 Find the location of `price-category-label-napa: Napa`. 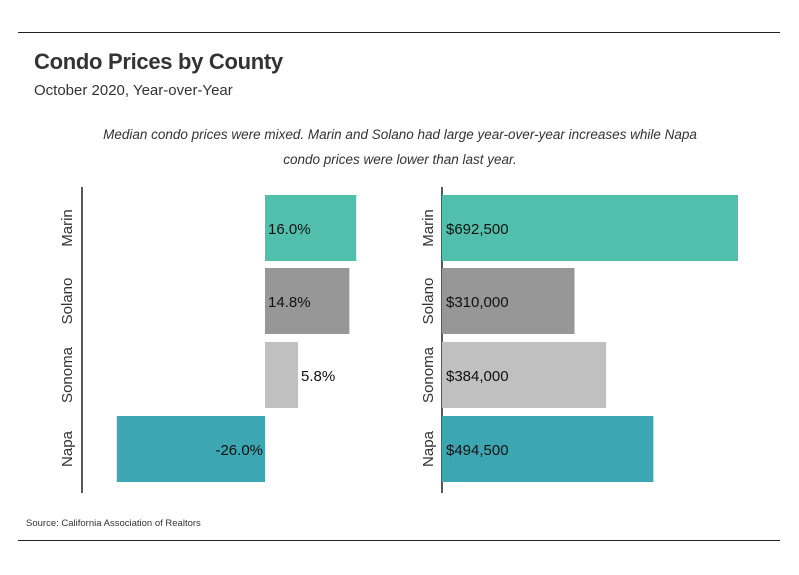

price-category-label-napa: Napa is located at coordinates (428, 448).